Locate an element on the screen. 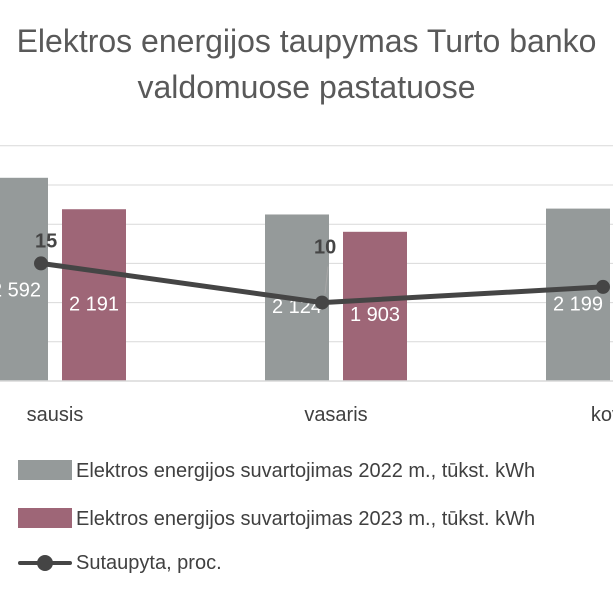 The height and width of the screenshot is (596, 613). bar-2022-kovas is located at coordinates (578, 294).